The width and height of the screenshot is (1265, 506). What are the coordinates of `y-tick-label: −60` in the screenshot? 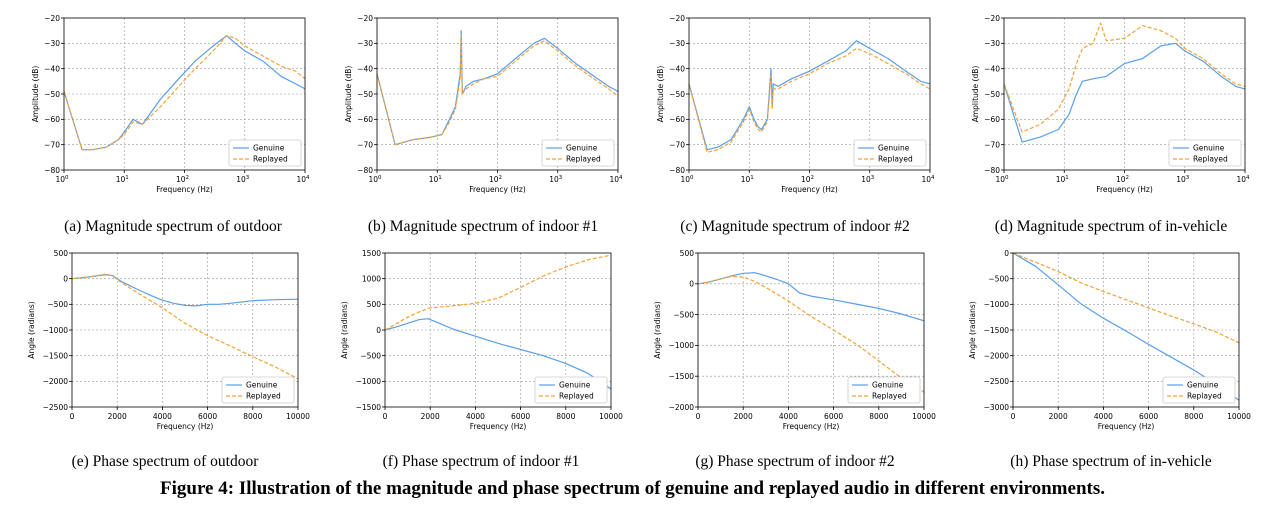 It's located at (365, 119).